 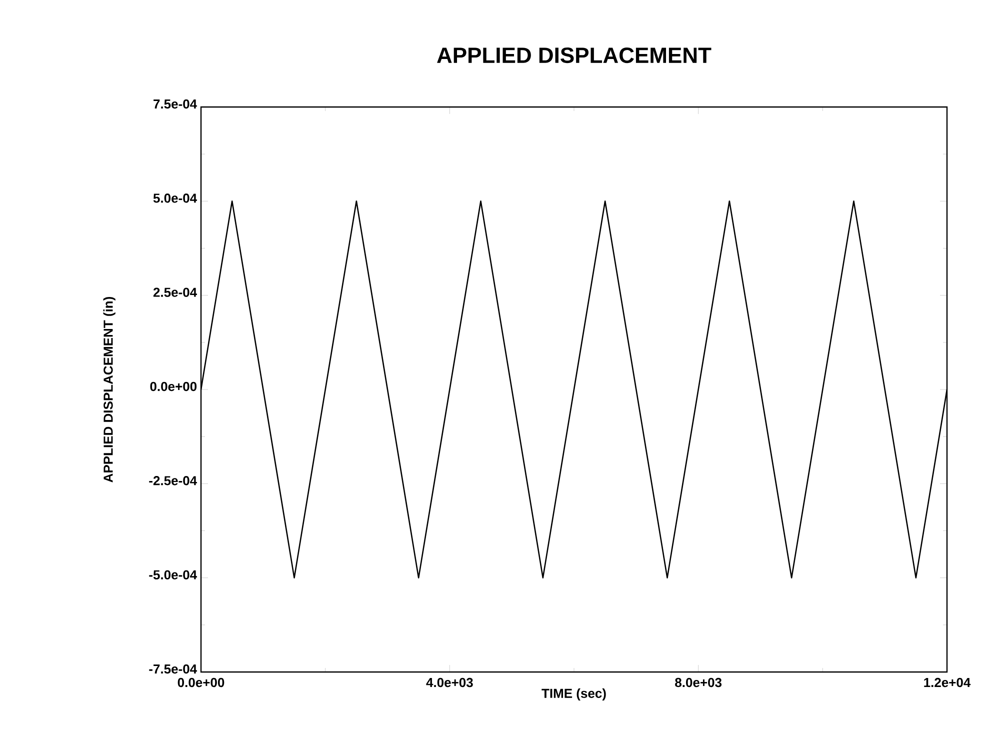 What do you see at coordinates (698, 683) in the screenshot?
I see `x-tick-label: 8.0e+03` at bounding box center [698, 683].